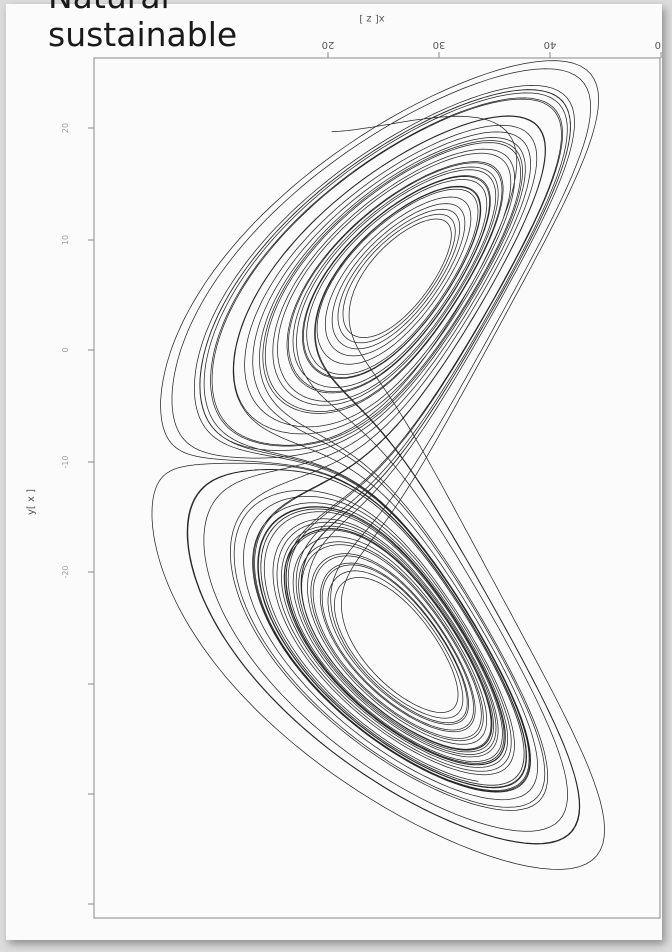  I want to click on left-tick-label: -20, so click(65, 571).